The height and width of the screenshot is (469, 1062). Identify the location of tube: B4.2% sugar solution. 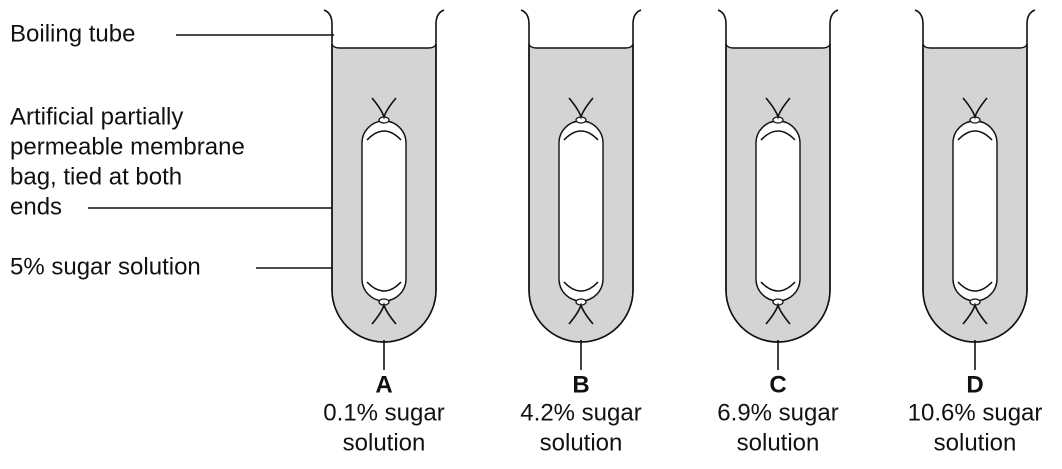
(581, 232).